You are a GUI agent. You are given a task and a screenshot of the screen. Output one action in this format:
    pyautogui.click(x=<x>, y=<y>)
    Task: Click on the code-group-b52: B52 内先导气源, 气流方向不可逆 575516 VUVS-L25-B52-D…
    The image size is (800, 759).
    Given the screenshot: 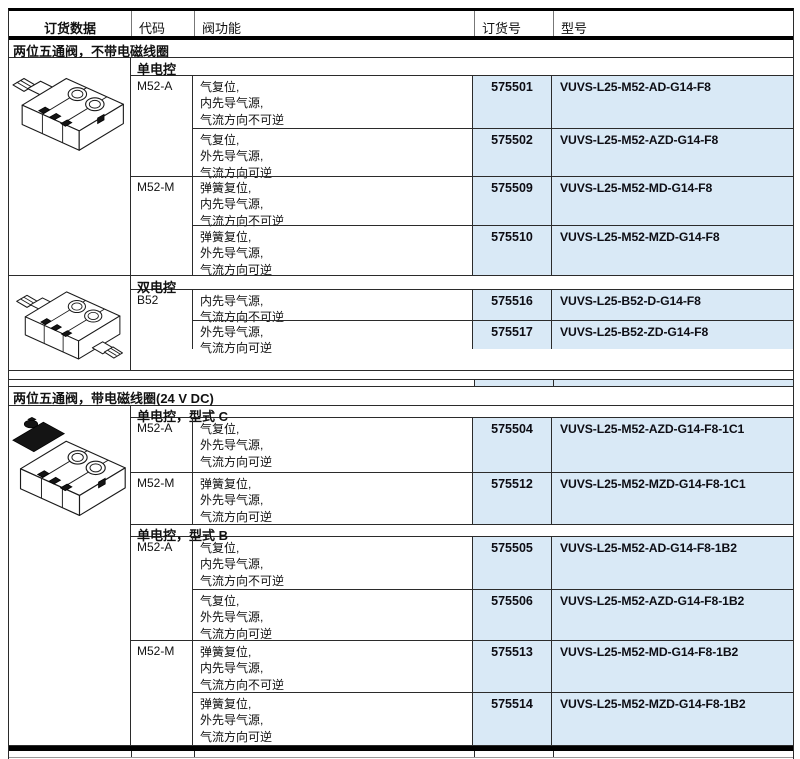 What is the action you would take?
    pyautogui.click(x=462, y=323)
    